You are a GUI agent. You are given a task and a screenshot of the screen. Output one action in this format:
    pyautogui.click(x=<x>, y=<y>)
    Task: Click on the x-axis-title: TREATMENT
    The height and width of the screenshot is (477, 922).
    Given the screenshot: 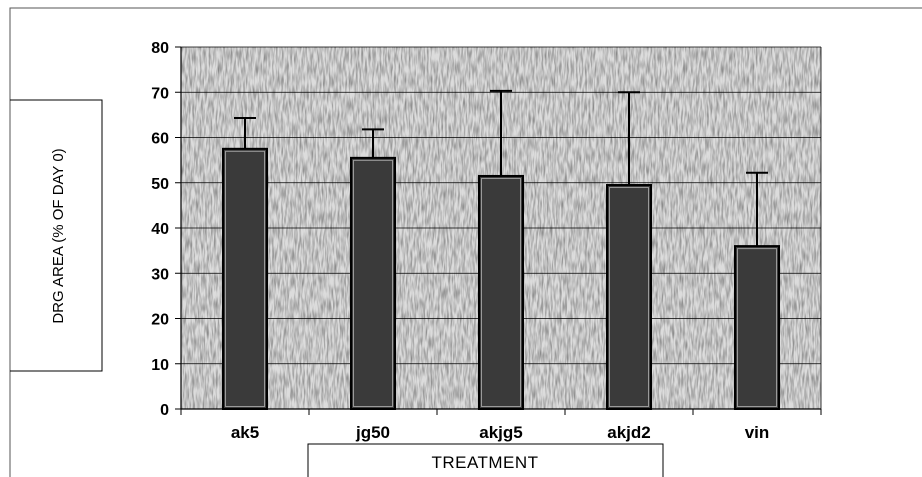 What is the action you would take?
    pyautogui.click(x=484, y=462)
    